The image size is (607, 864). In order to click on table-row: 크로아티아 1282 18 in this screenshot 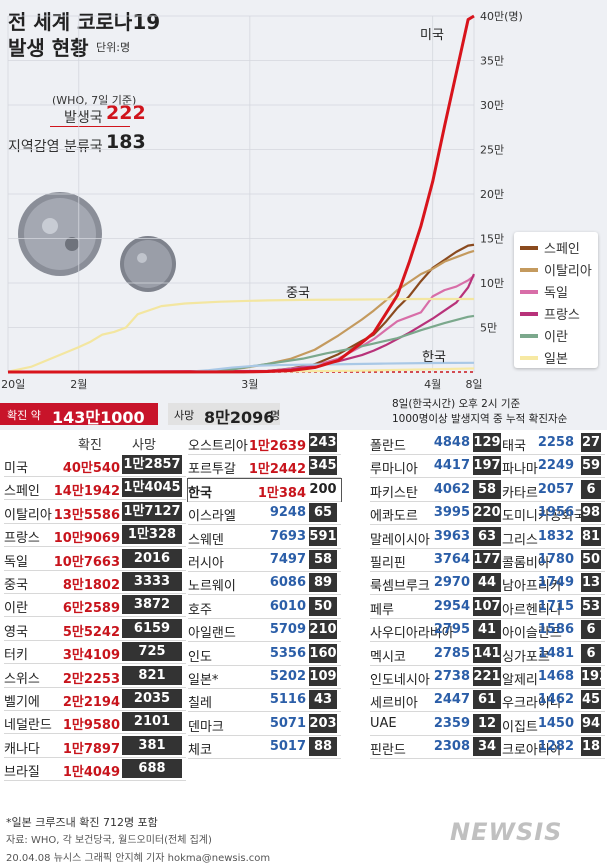, I will do `click(553, 747)`.